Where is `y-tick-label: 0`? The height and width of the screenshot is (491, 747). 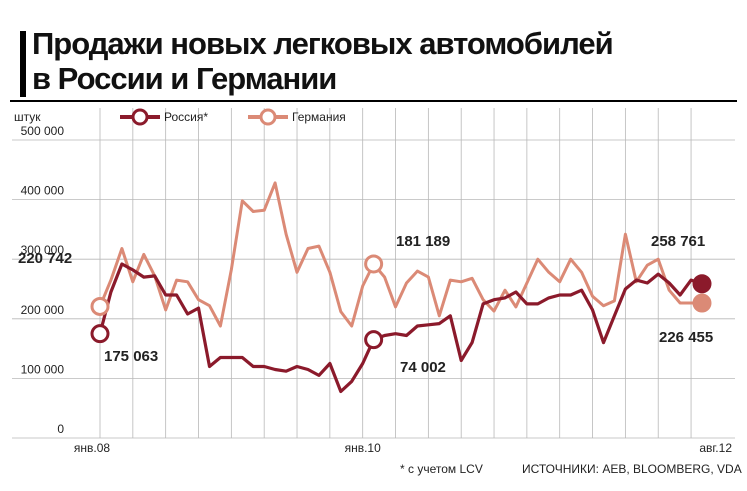
y-tick-label: 0 is located at coordinates (60, 429).